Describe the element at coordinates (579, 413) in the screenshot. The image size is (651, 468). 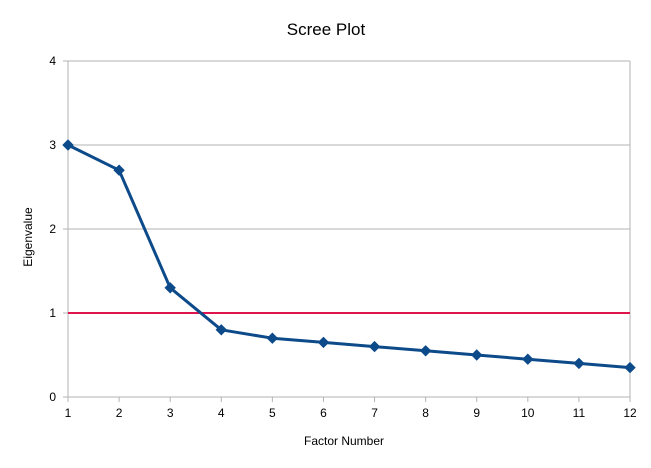
I see `x-tick-label: 11` at that location.